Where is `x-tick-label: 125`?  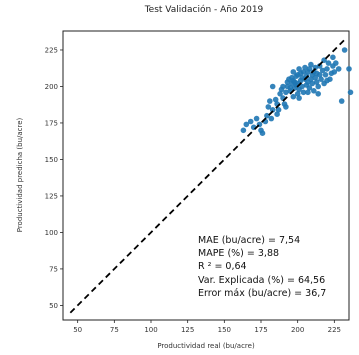
x-tick-label: 125 is located at coordinates (187, 330).